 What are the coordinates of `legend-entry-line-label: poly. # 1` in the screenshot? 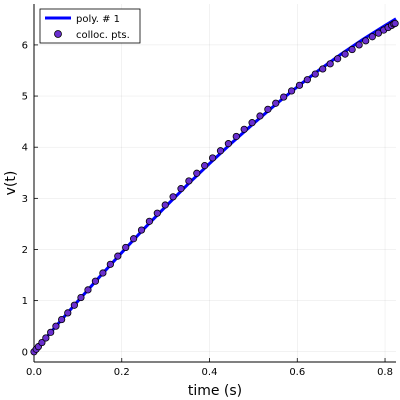 It's located at (98, 19).